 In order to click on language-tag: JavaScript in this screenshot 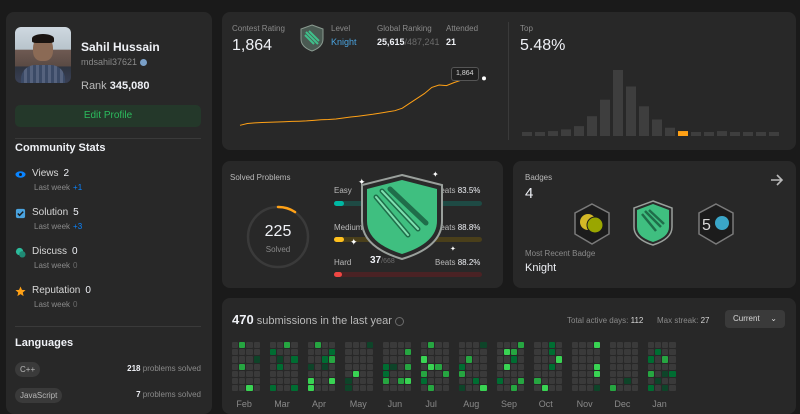, I will do `click(39, 395)`.